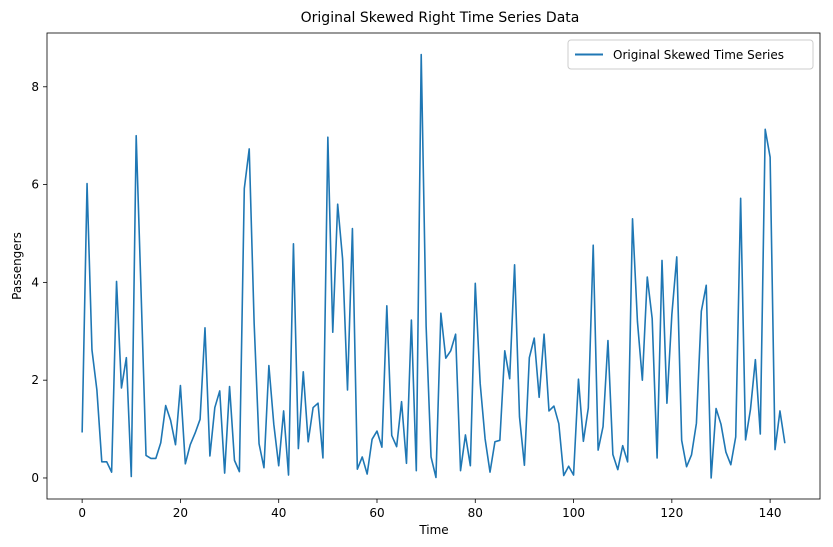 Image resolution: width=833 pixels, height=547 pixels. I want to click on x-tick-label: 140, so click(770, 513).